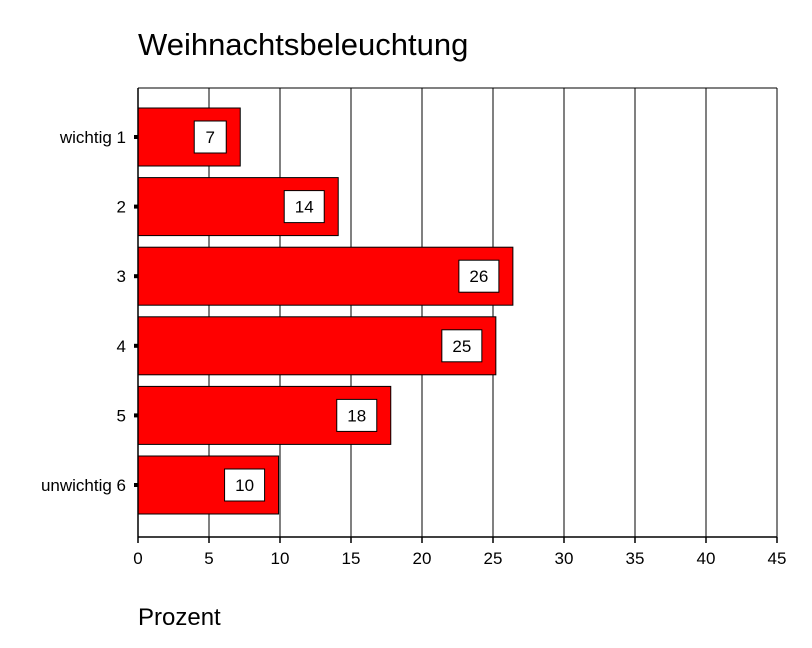  I want to click on chart-title: Weihnachtsbeleuchtung, so click(303, 44).